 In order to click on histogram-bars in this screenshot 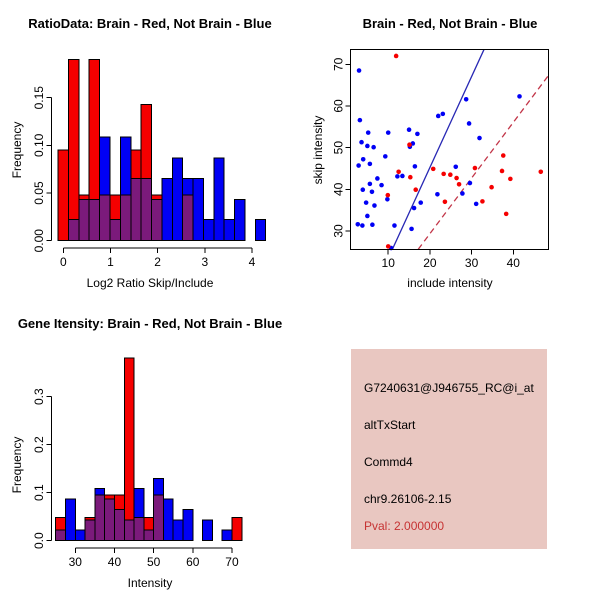, I will do `click(149, 449)`.